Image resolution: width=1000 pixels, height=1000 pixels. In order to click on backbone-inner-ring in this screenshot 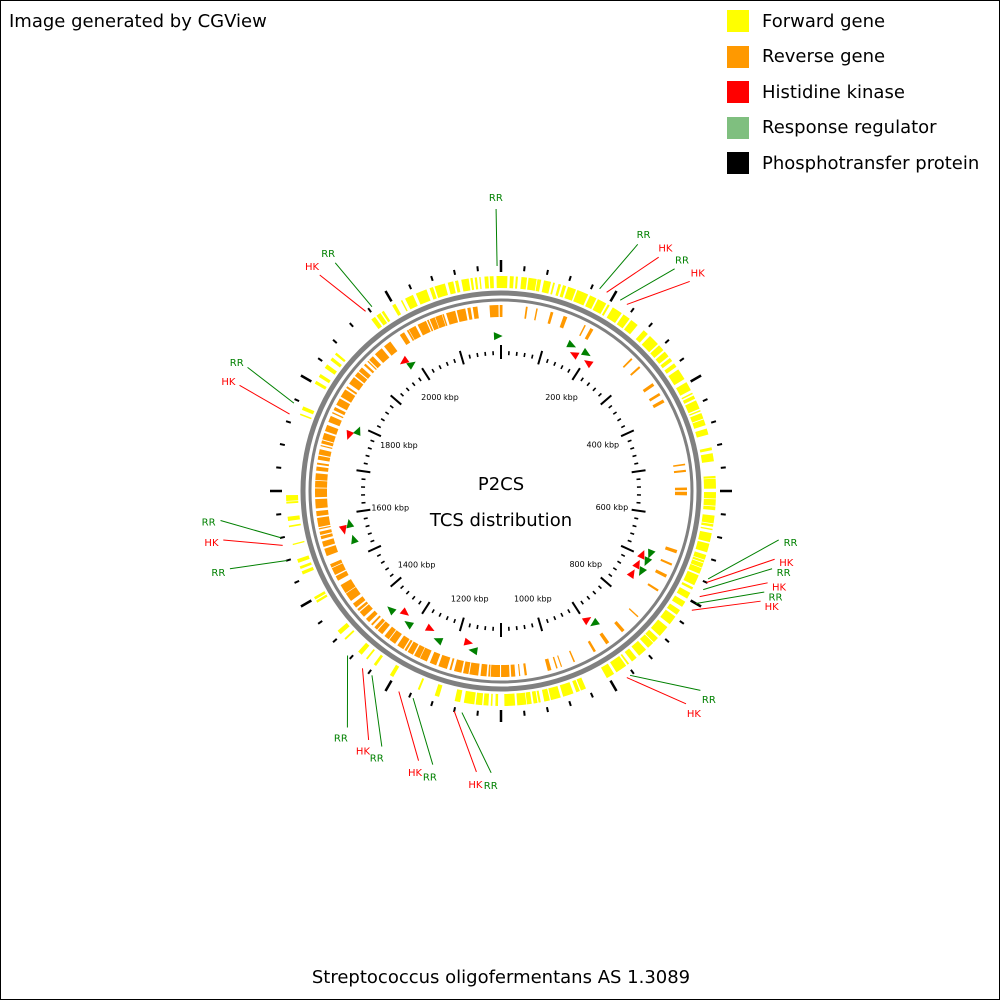, I will do `click(501, 491)`.